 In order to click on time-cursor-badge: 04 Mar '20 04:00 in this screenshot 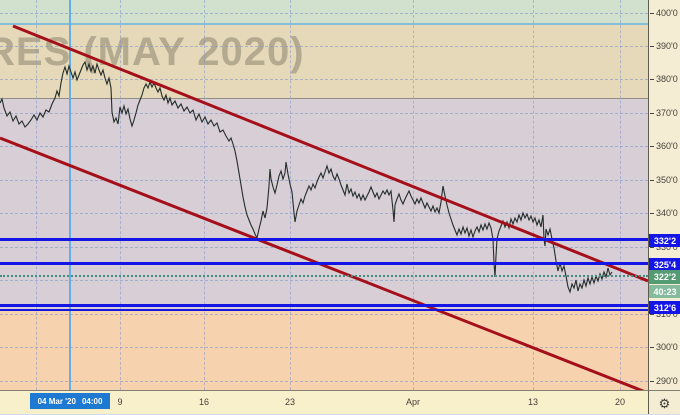, I will do `click(70, 401)`.